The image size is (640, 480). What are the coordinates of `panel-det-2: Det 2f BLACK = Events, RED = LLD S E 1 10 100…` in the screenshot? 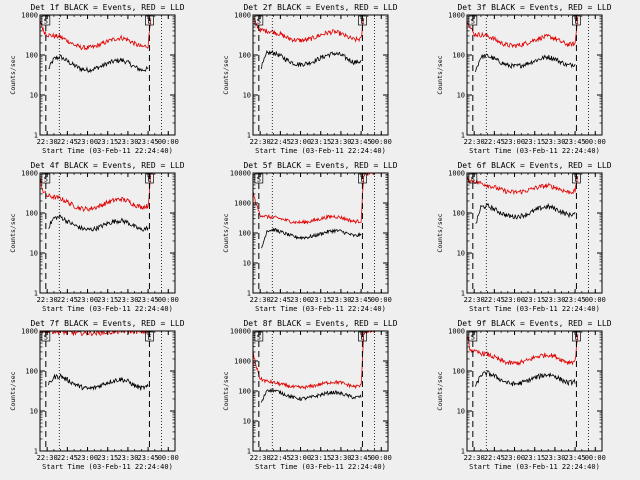 It's located at (310, 79).